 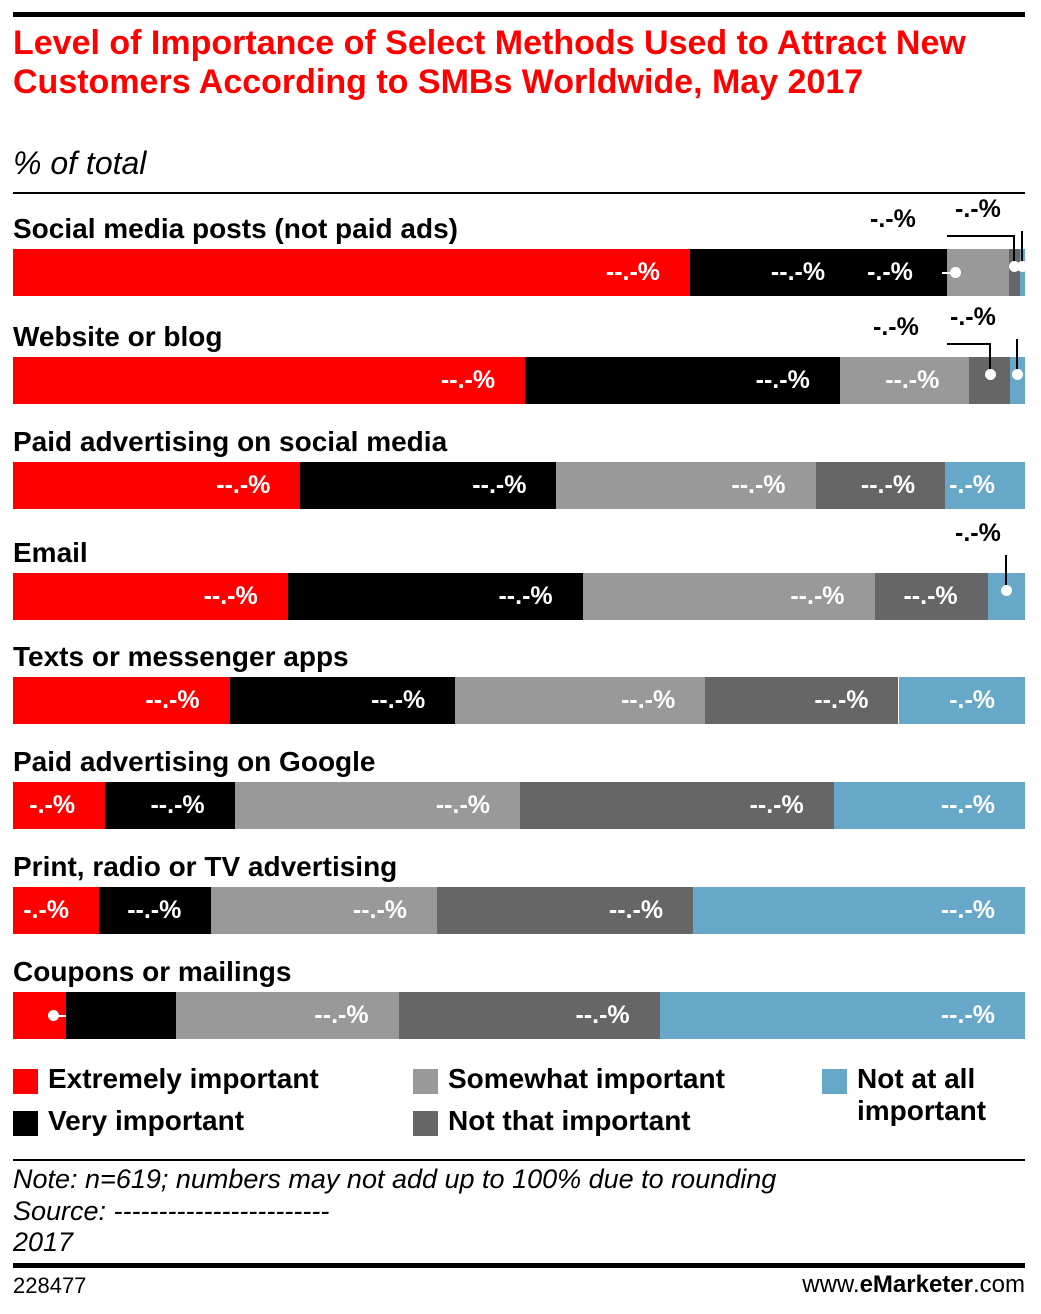 I want to click on legend-label: Not that important, so click(x=569, y=1120).